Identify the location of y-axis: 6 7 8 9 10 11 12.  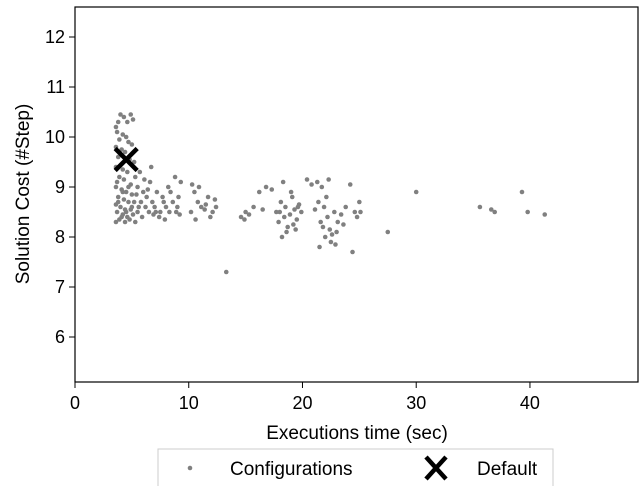
(60, 187).